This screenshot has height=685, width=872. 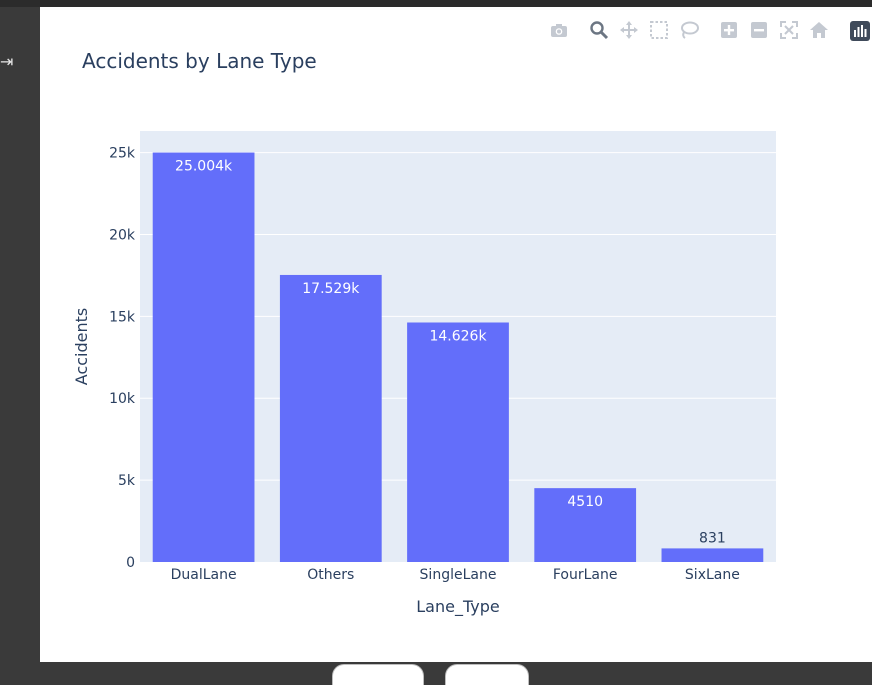 I want to click on y-tick-label: 15k, so click(x=122, y=317).